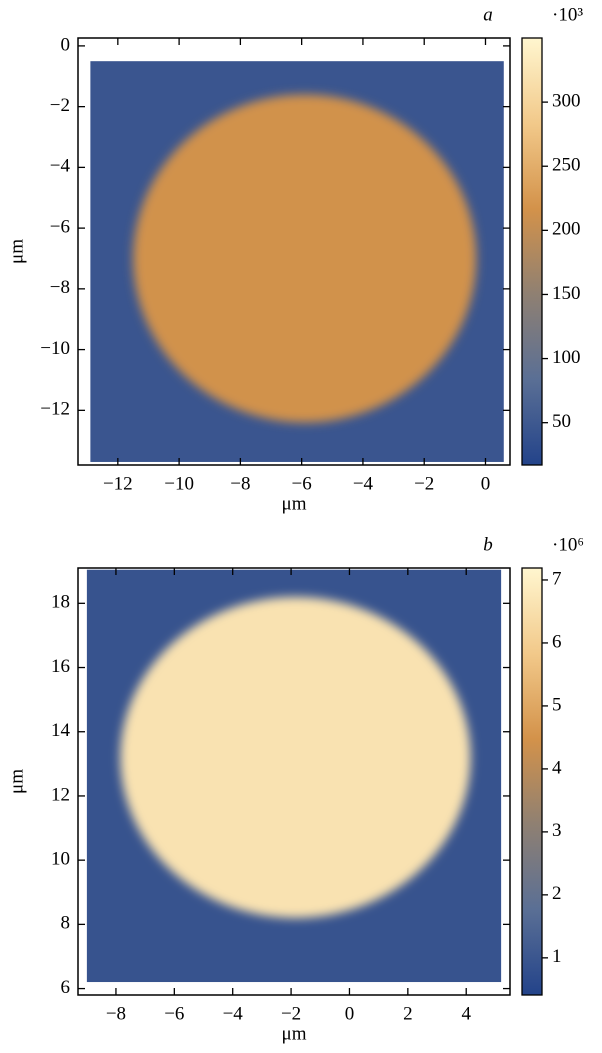  Describe the element at coordinates (55, 348) in the screenshot. I see `y-tick-label: −10` at that location.